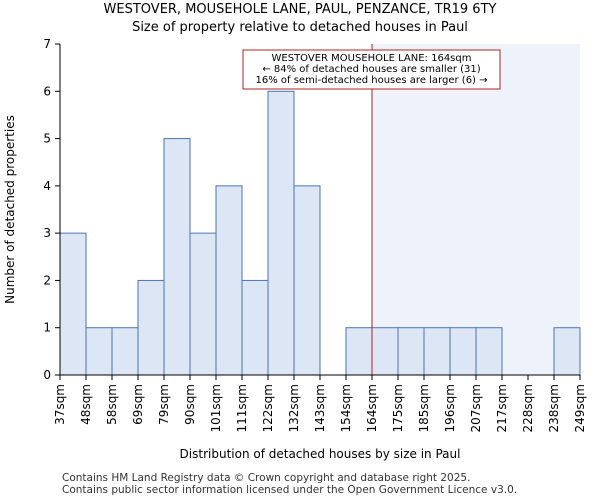 The width and height of the screenshot is (600, 500). I want to click on x-tick-label: 37sqm, so click(60, 404).